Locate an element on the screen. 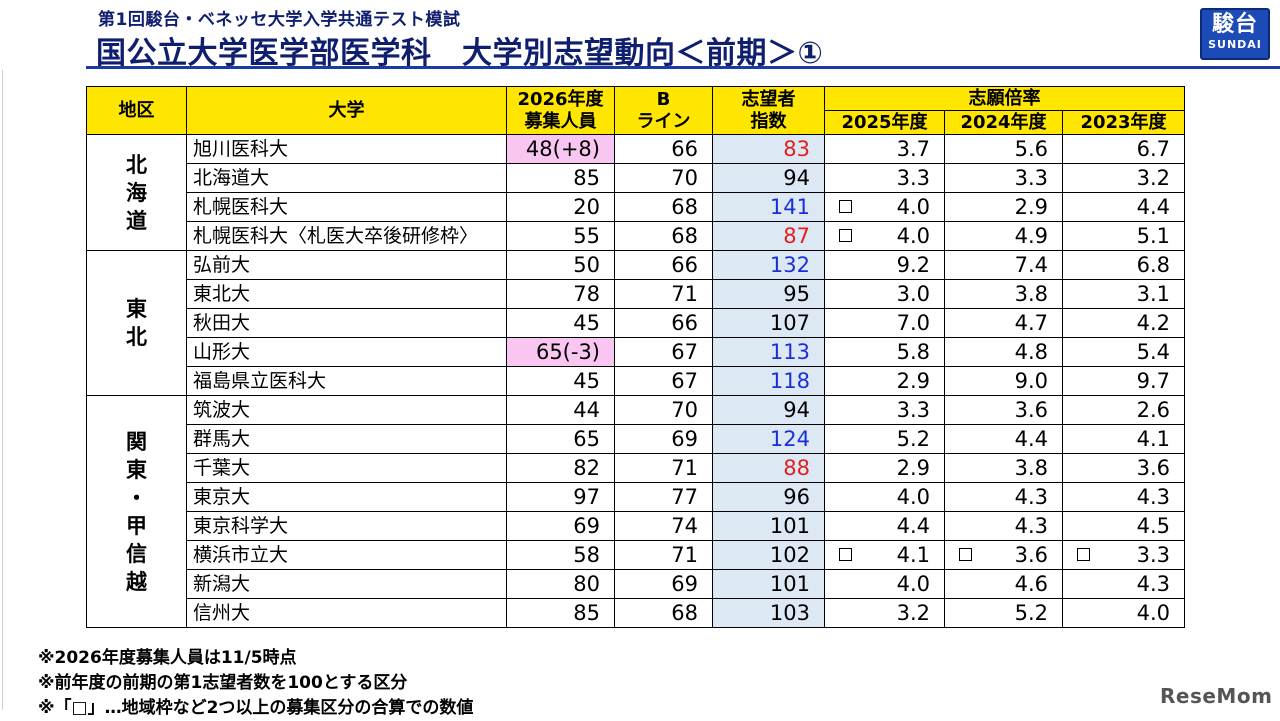 The width and height of the screenshot is (1280, 721). university-name: 新潟大 is located at coordinates (346, 584).